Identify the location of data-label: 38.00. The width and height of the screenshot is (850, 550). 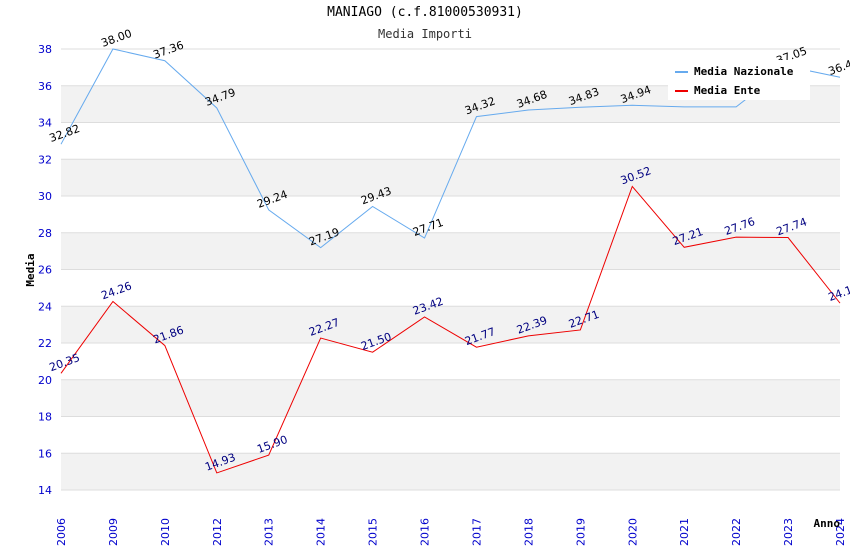
(117, 38).